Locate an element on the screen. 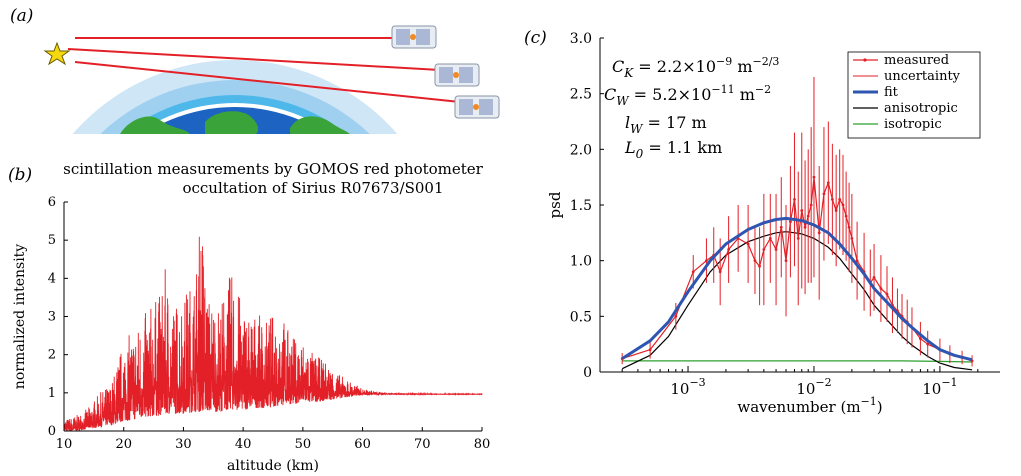 The width and height of the screenshot is (1021, 476). panel-label-a: (a) is located at coordinates (22, 16).